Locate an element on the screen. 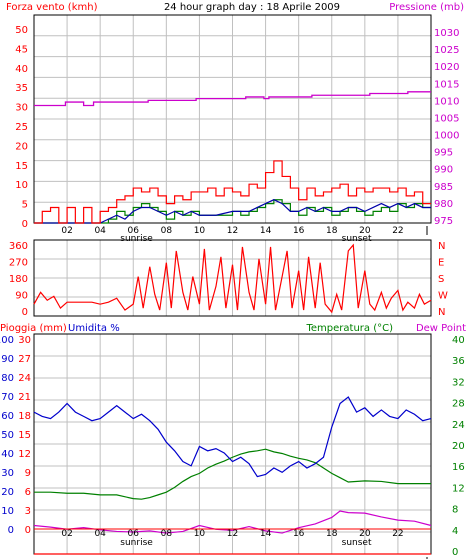 Image resolution: width=467 pixels, height=559 pixels. y-tick-label-wind: 40 is located at coordinates (21, 69).